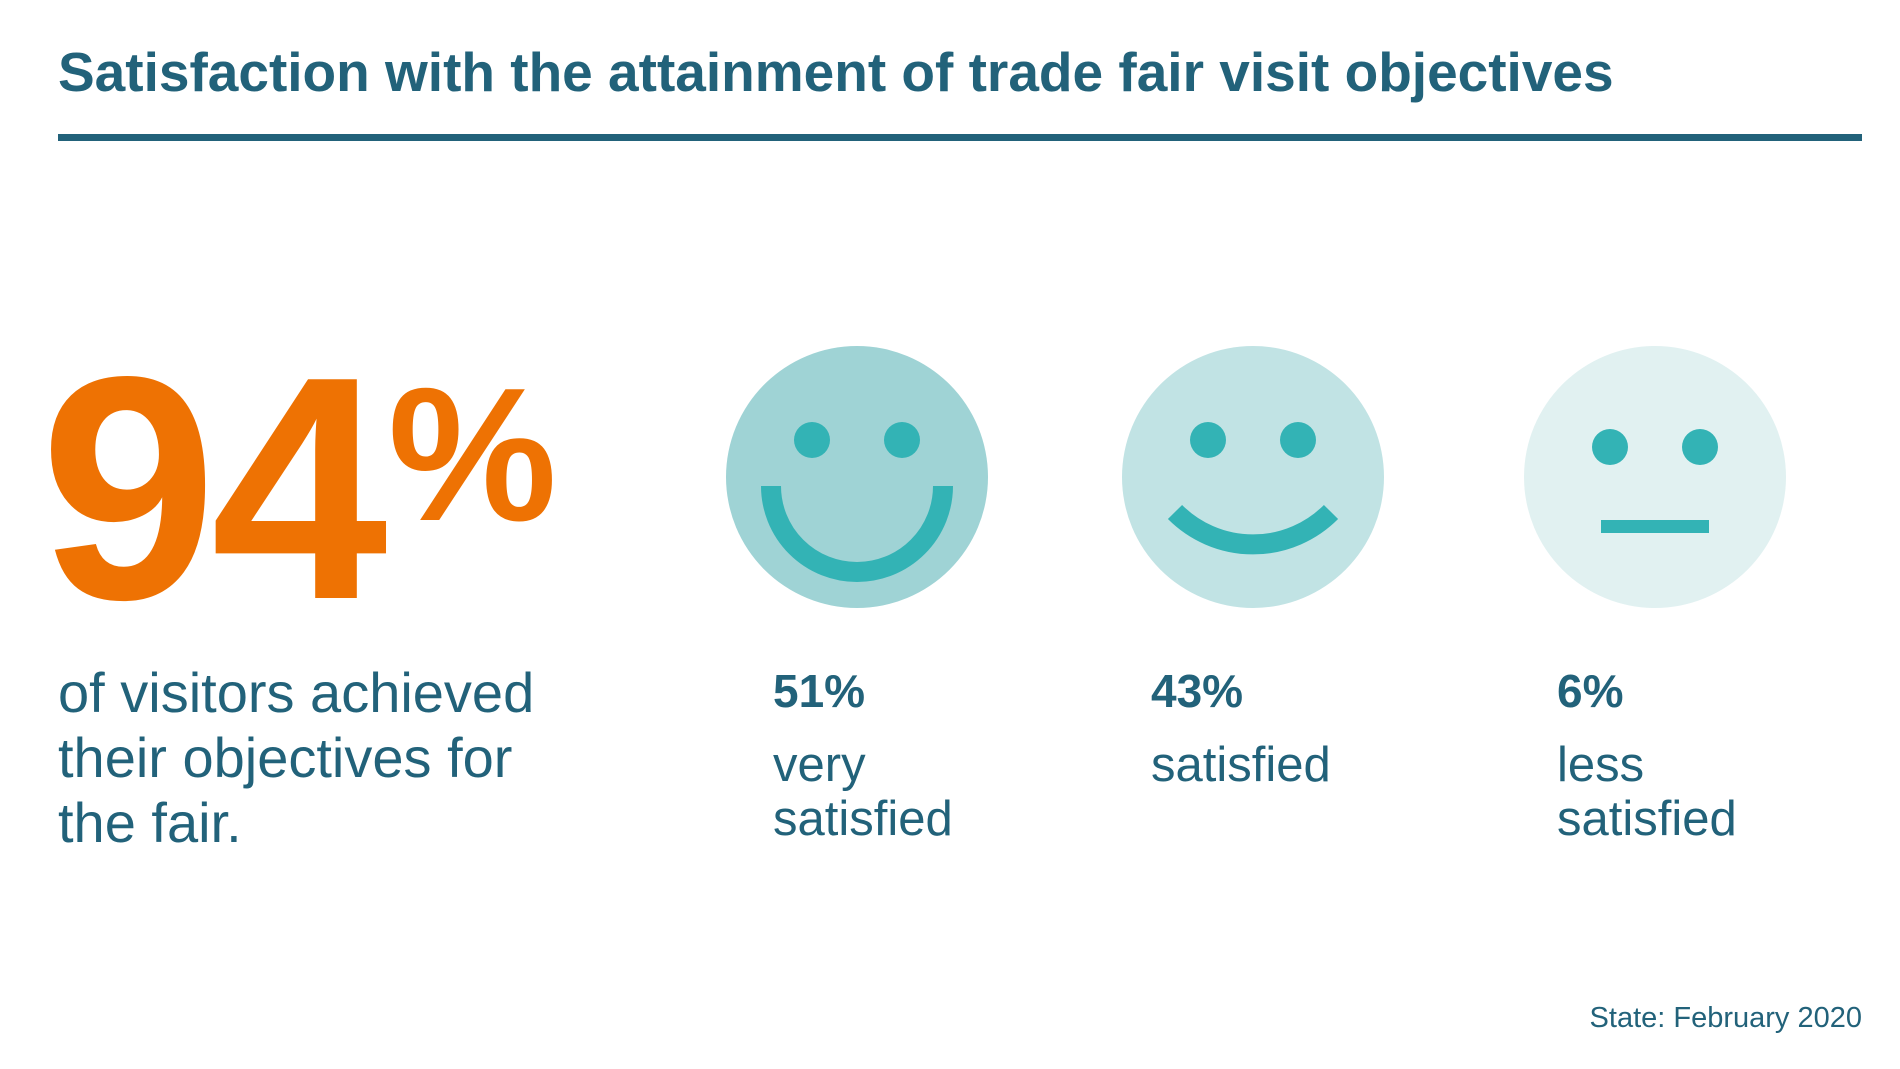 This screenshot has height=1069, width=1900. Describe the element at coordinates (1241, 765) in the screenshot. I see `label: satisfied` at that location.